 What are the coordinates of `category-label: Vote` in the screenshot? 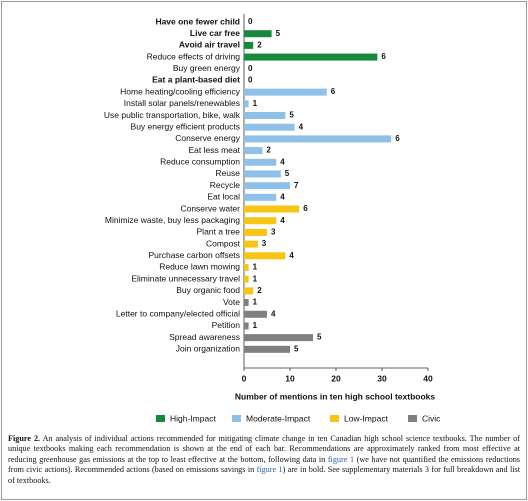 It's located at (231, 302).